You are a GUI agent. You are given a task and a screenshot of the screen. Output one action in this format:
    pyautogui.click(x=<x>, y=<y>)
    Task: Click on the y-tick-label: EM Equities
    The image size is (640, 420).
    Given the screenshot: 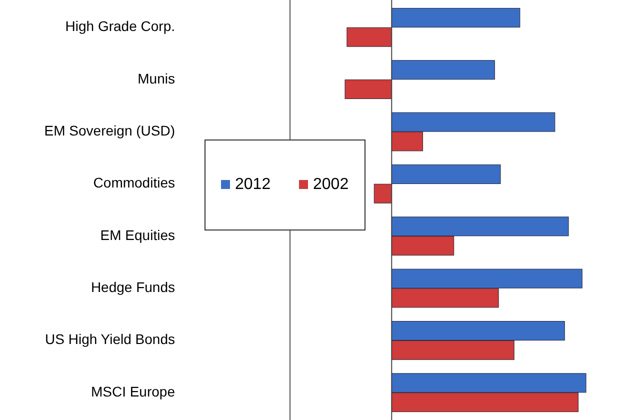 What is the action you would take?
    pyautogui.click(x=137, y=234)
    